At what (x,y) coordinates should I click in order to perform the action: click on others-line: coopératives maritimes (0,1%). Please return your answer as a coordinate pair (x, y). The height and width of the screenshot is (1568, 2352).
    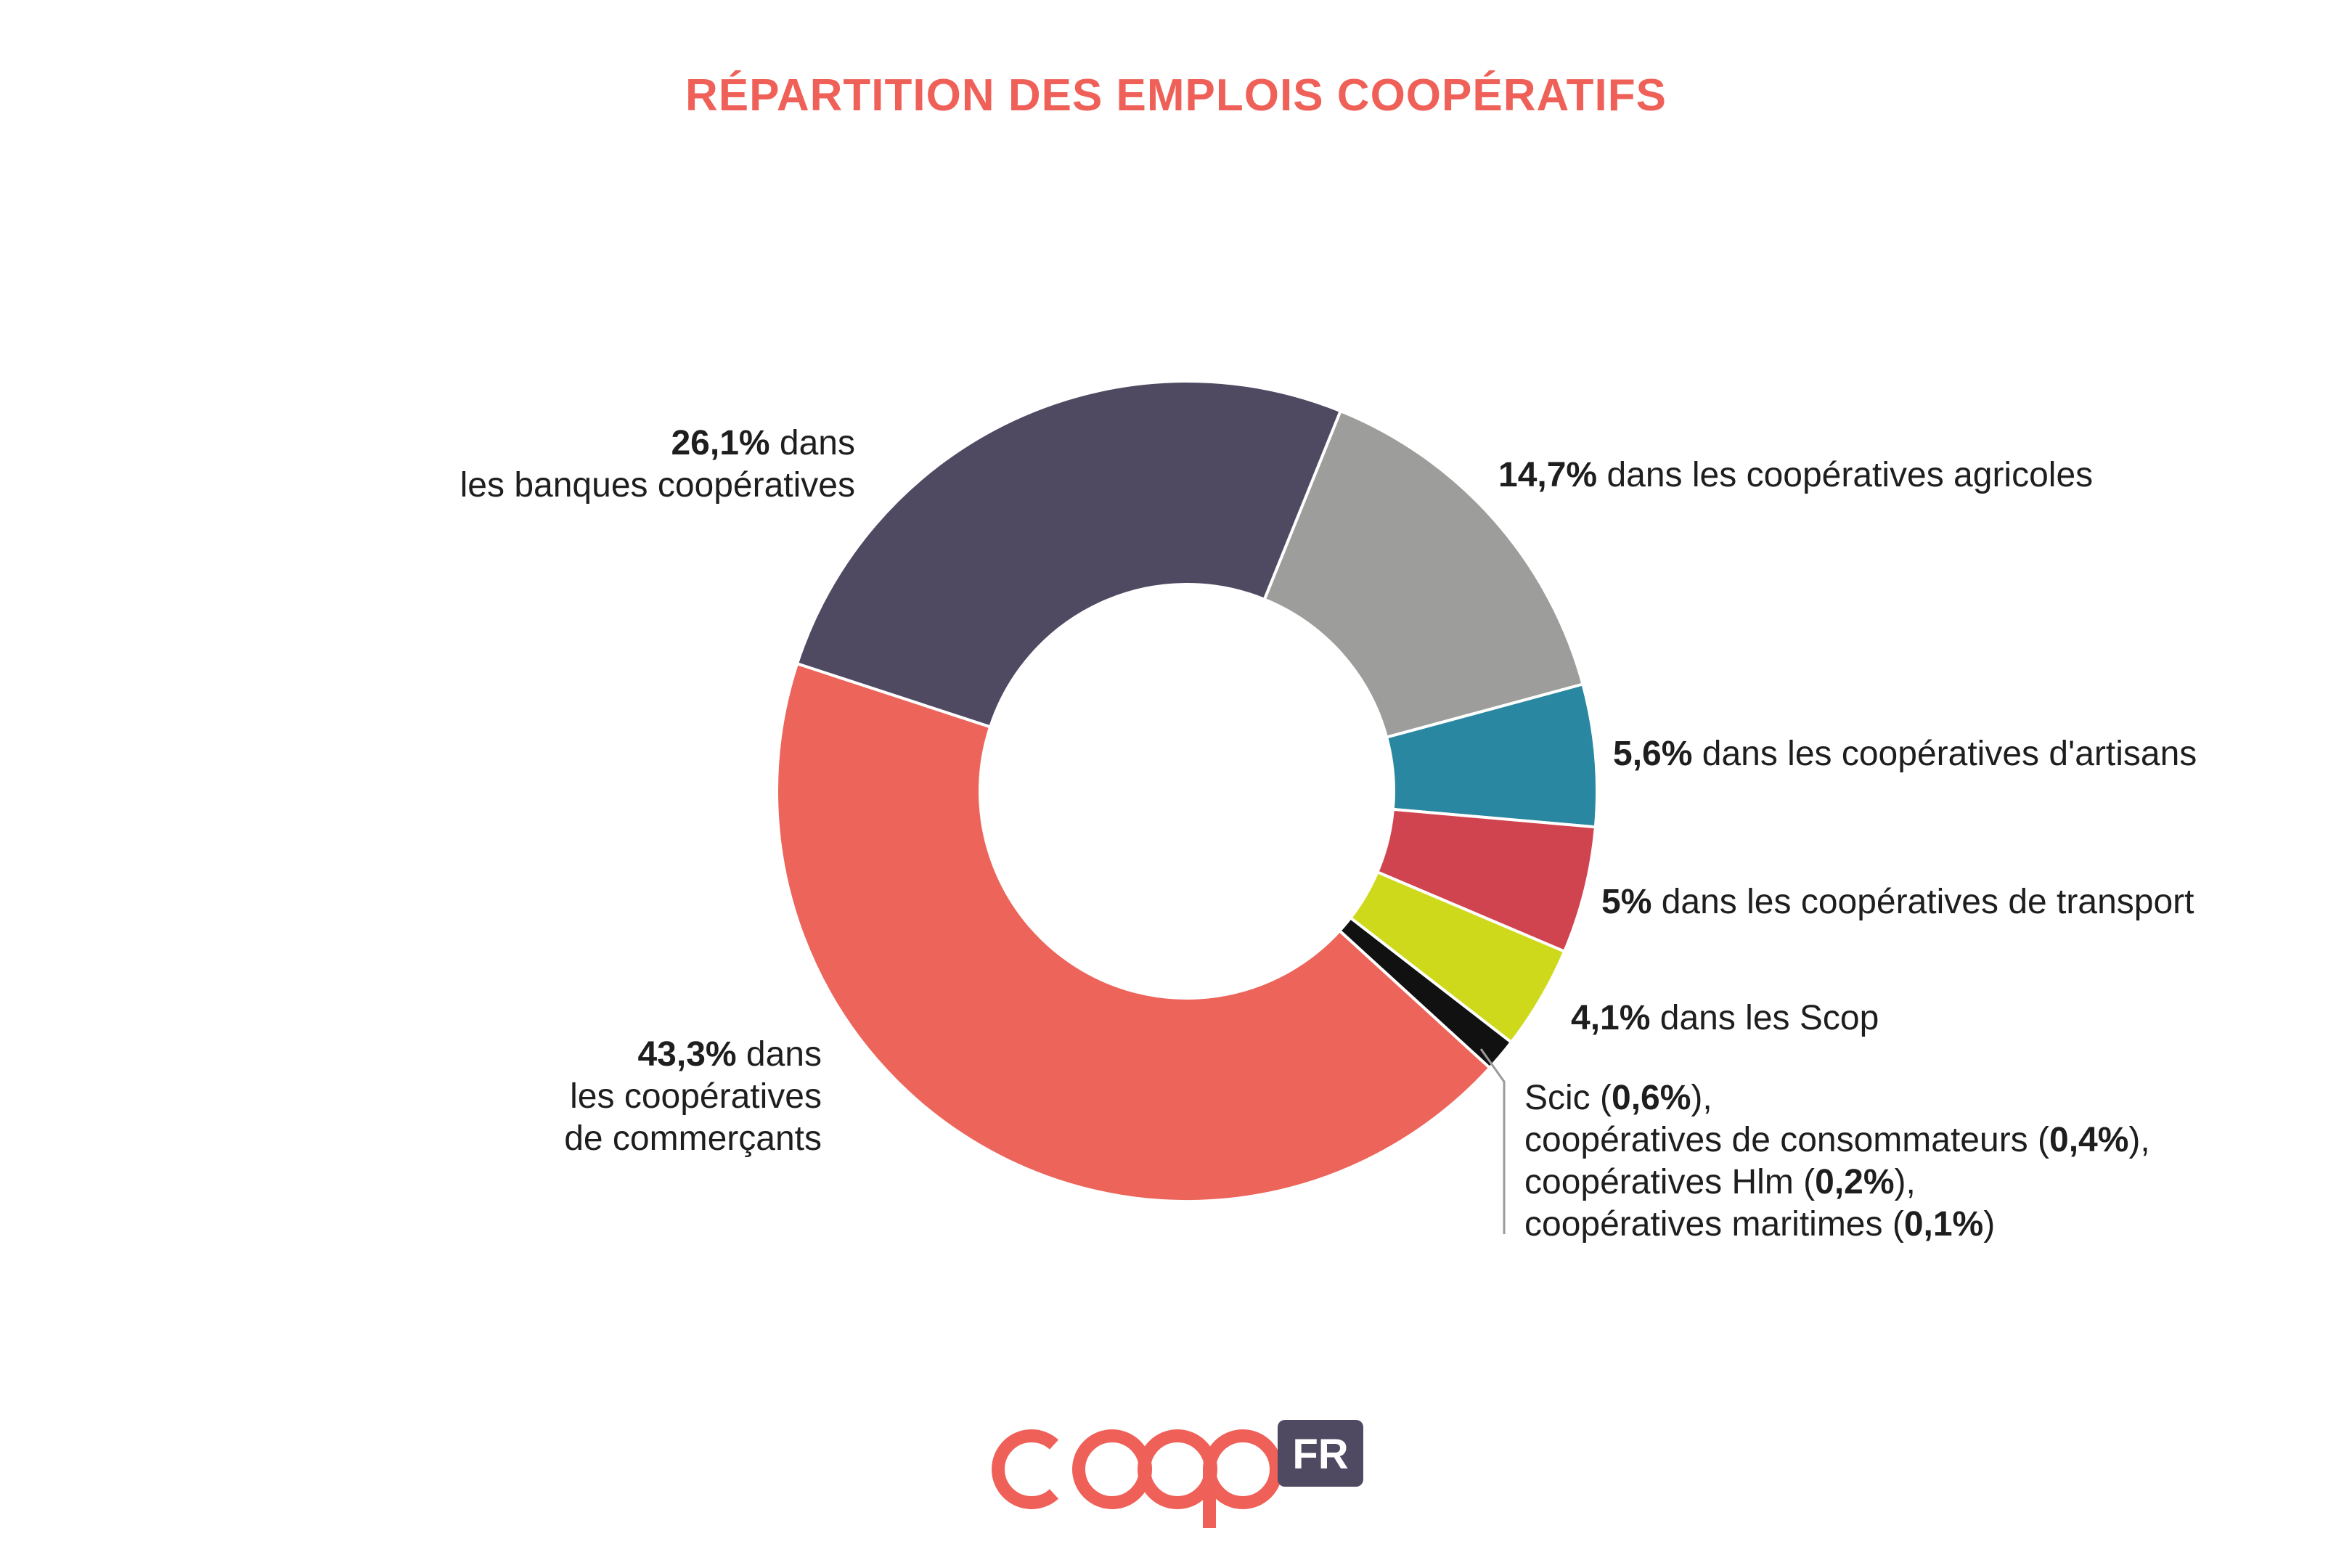
    Looking at the image, I should click on (1760, 1225).